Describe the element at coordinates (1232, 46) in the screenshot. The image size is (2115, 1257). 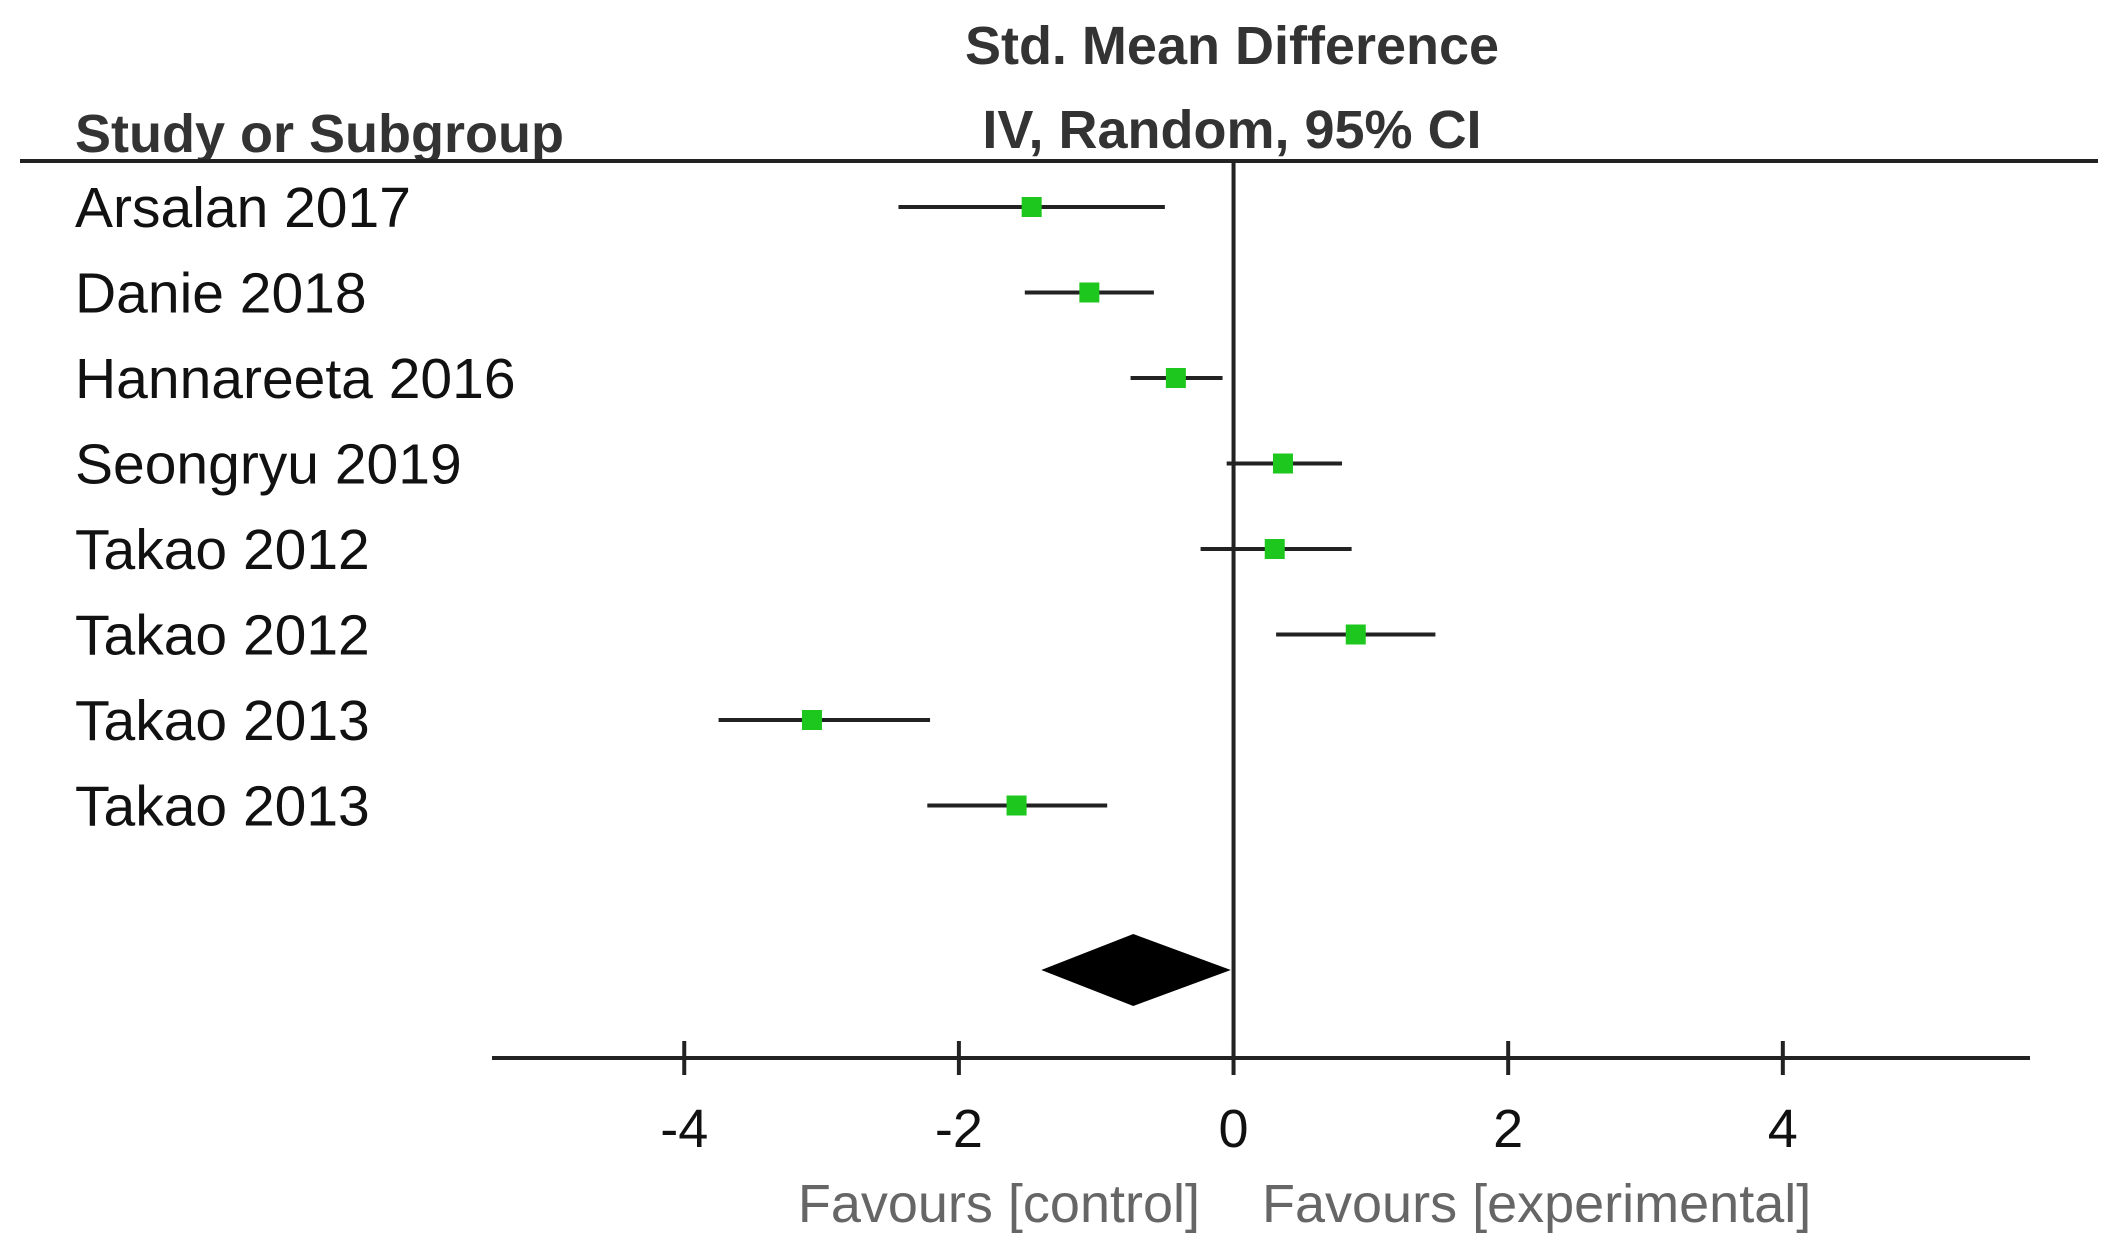
I see `header-measure-line1: Std. Mean Difference` at that location.